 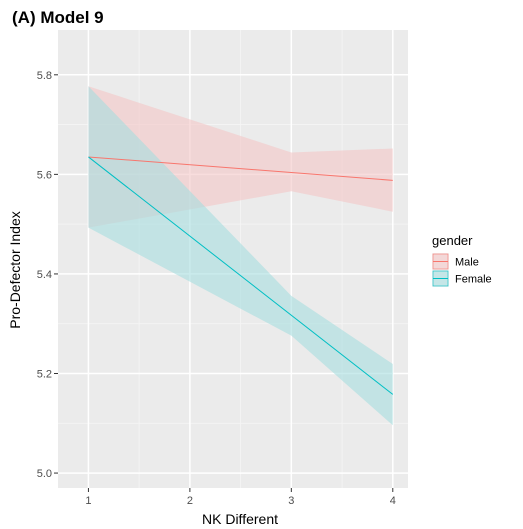 What do you see at coordinates (467, 263) in the screenshot?
I see `legend-label-male: Male` at bounding box center [467, 263].